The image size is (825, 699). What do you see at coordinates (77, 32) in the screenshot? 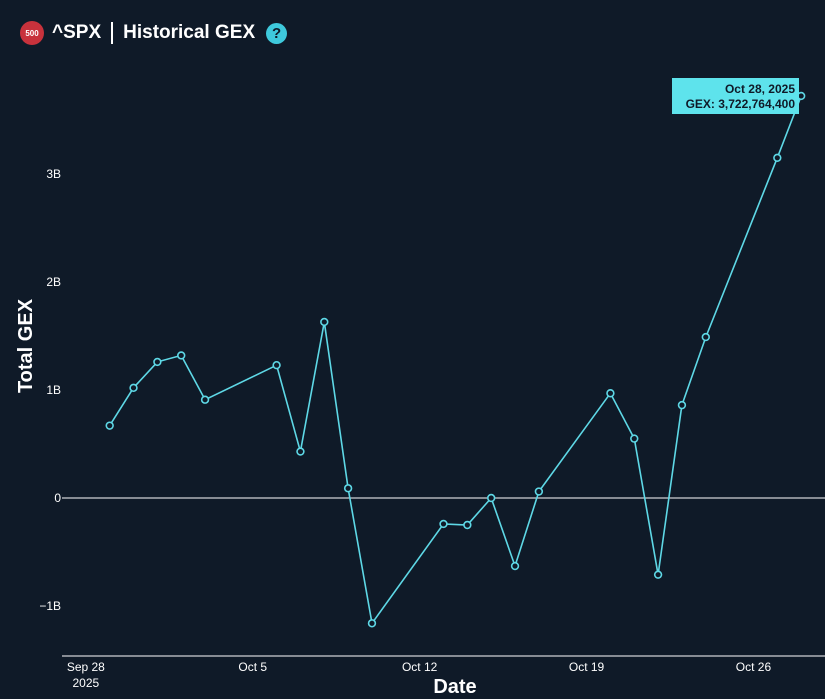
I see `ticker-symbol: ^SPX` at bounding box center [77, 32].